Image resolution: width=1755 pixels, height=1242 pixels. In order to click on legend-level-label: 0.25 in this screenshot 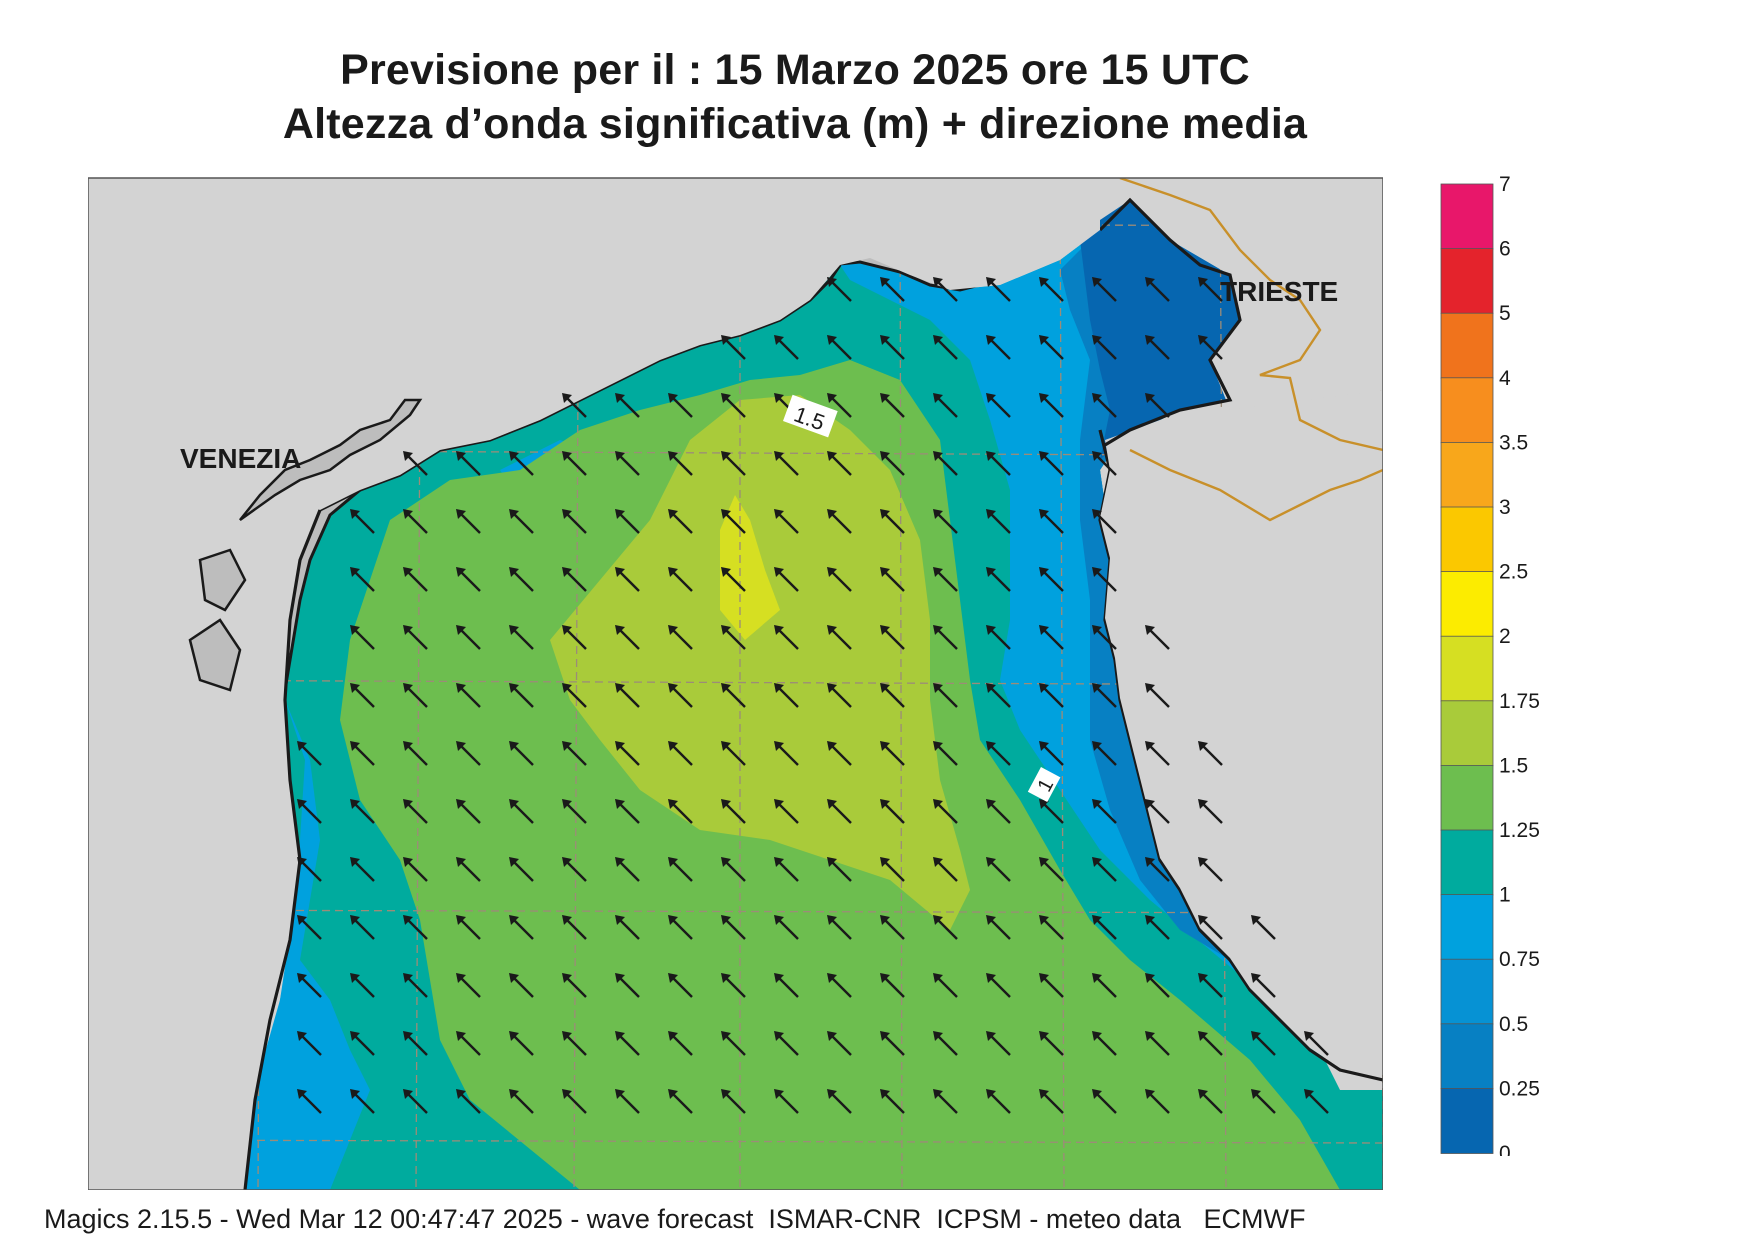, I will do `click(1519, 1088)`.